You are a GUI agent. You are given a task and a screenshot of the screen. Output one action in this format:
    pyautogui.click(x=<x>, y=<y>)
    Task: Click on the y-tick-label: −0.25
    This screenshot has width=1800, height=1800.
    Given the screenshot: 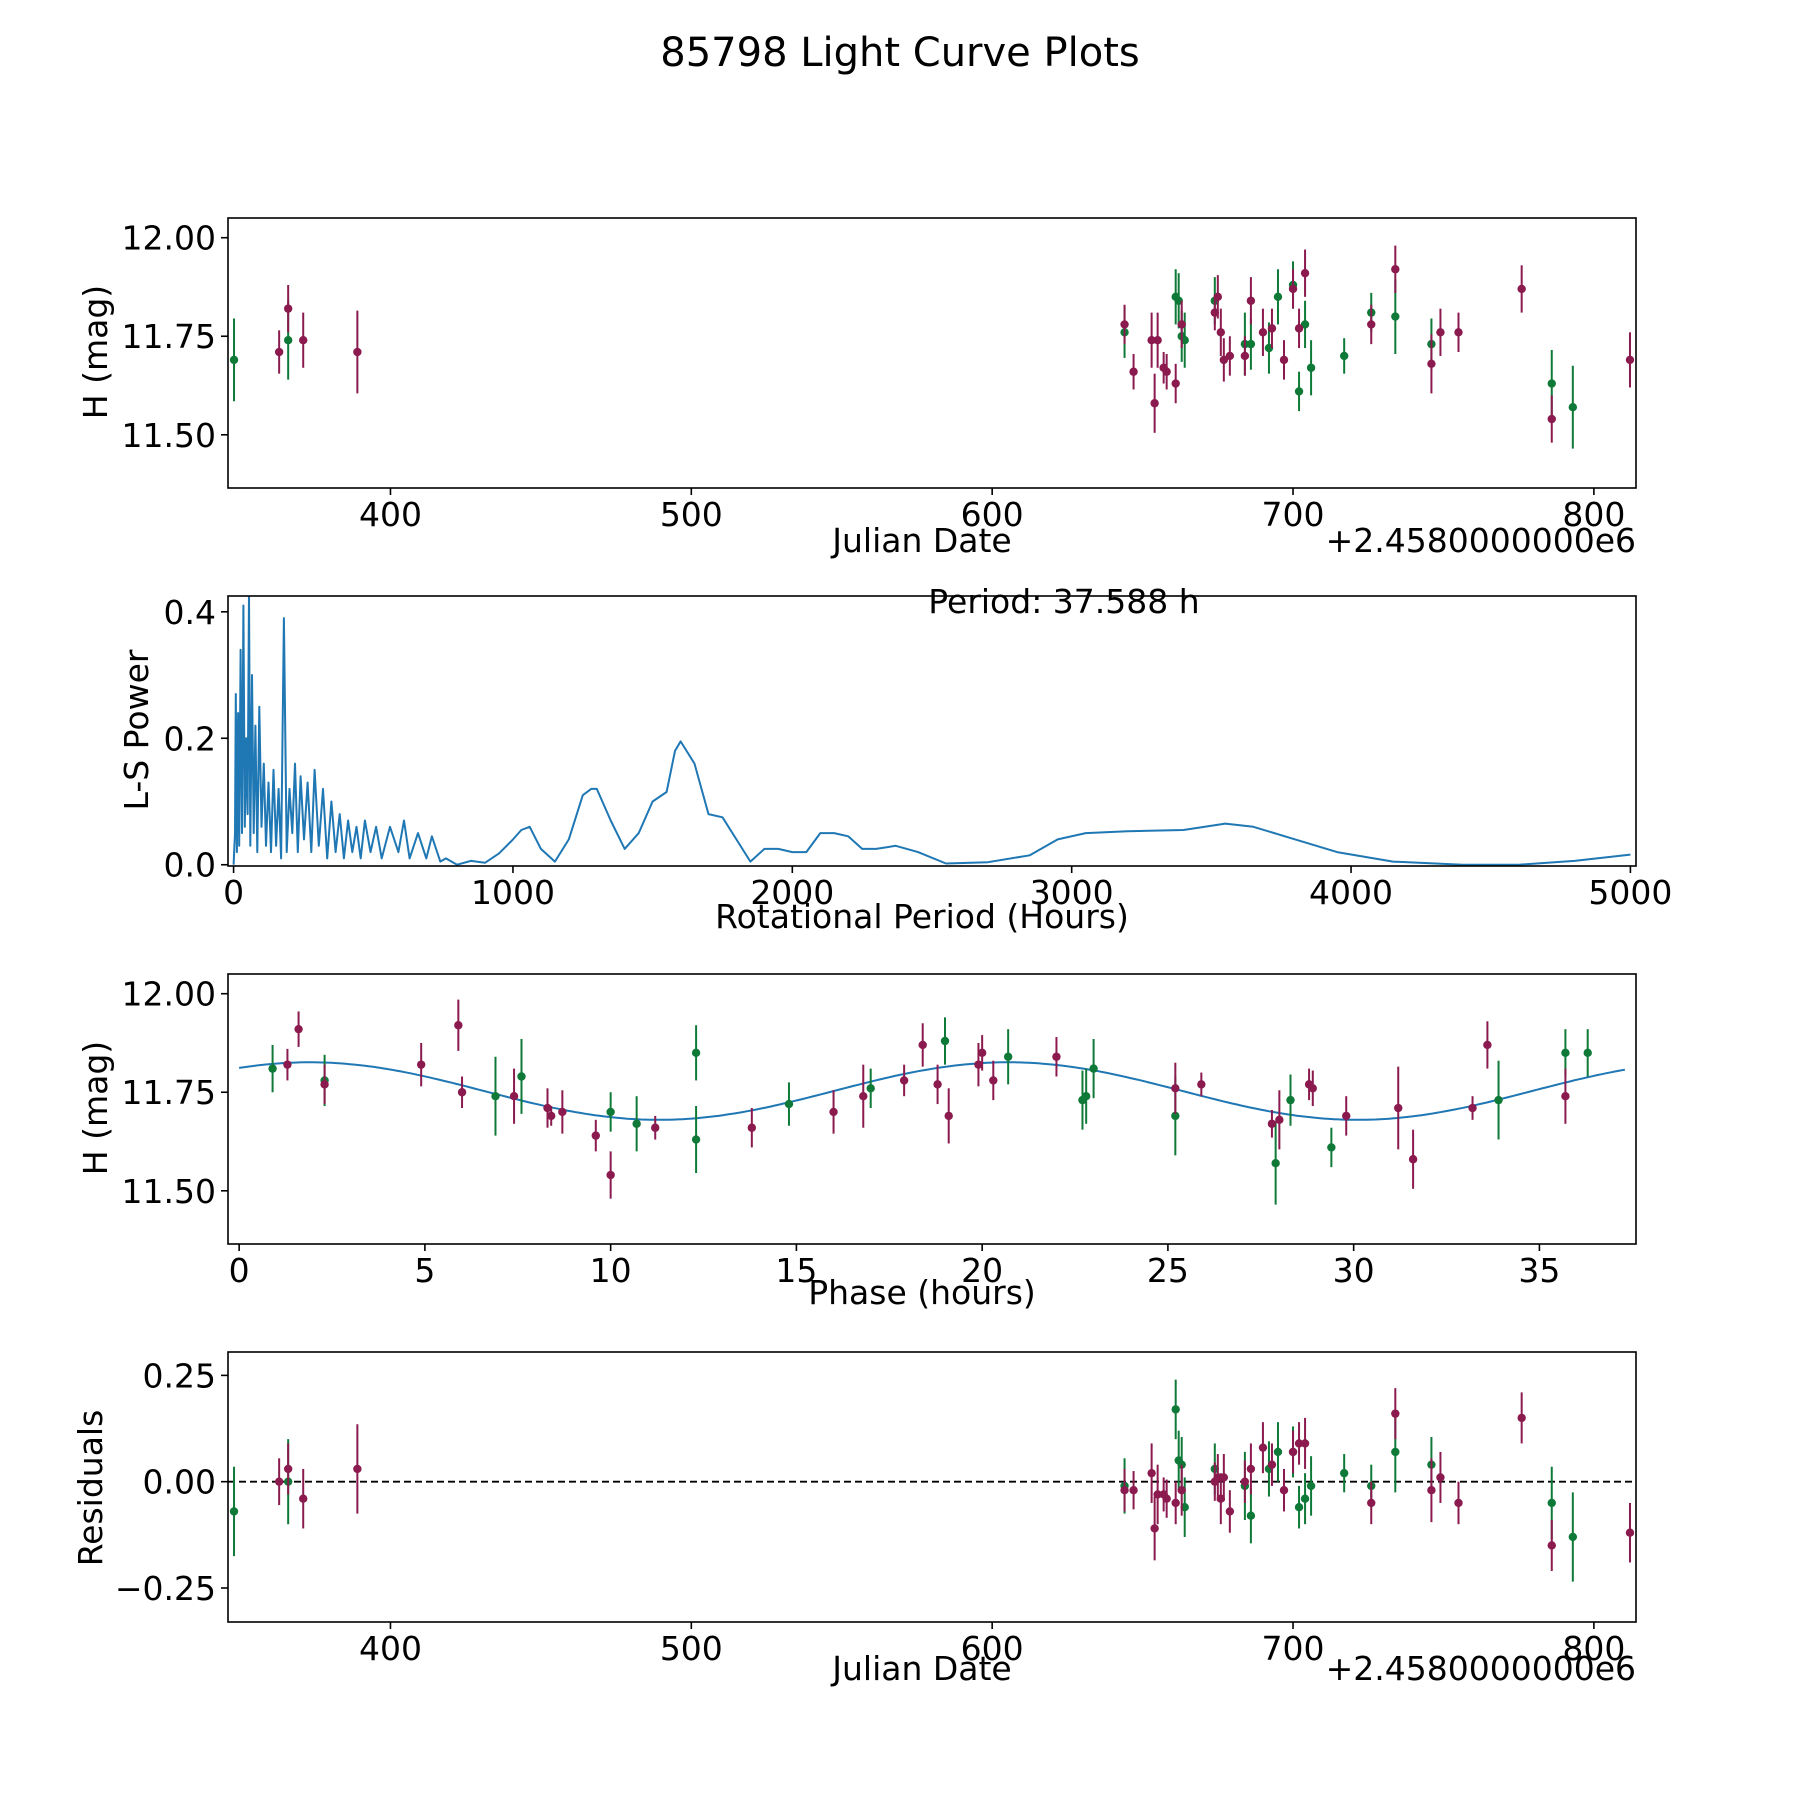 What is the action you would take?
    pyautogui.click(x=165, y=1588)
    